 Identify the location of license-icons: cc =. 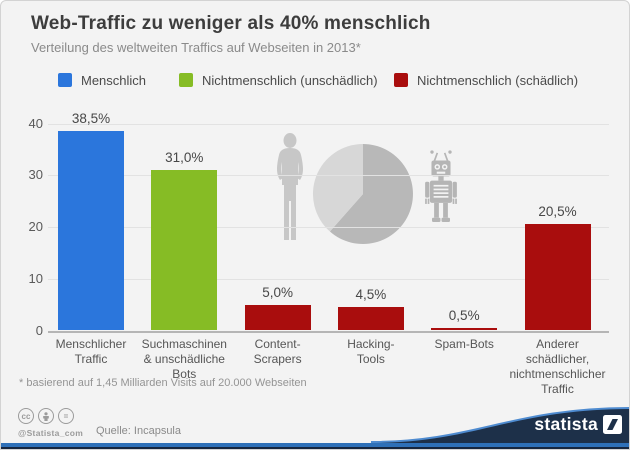
(46, 416).